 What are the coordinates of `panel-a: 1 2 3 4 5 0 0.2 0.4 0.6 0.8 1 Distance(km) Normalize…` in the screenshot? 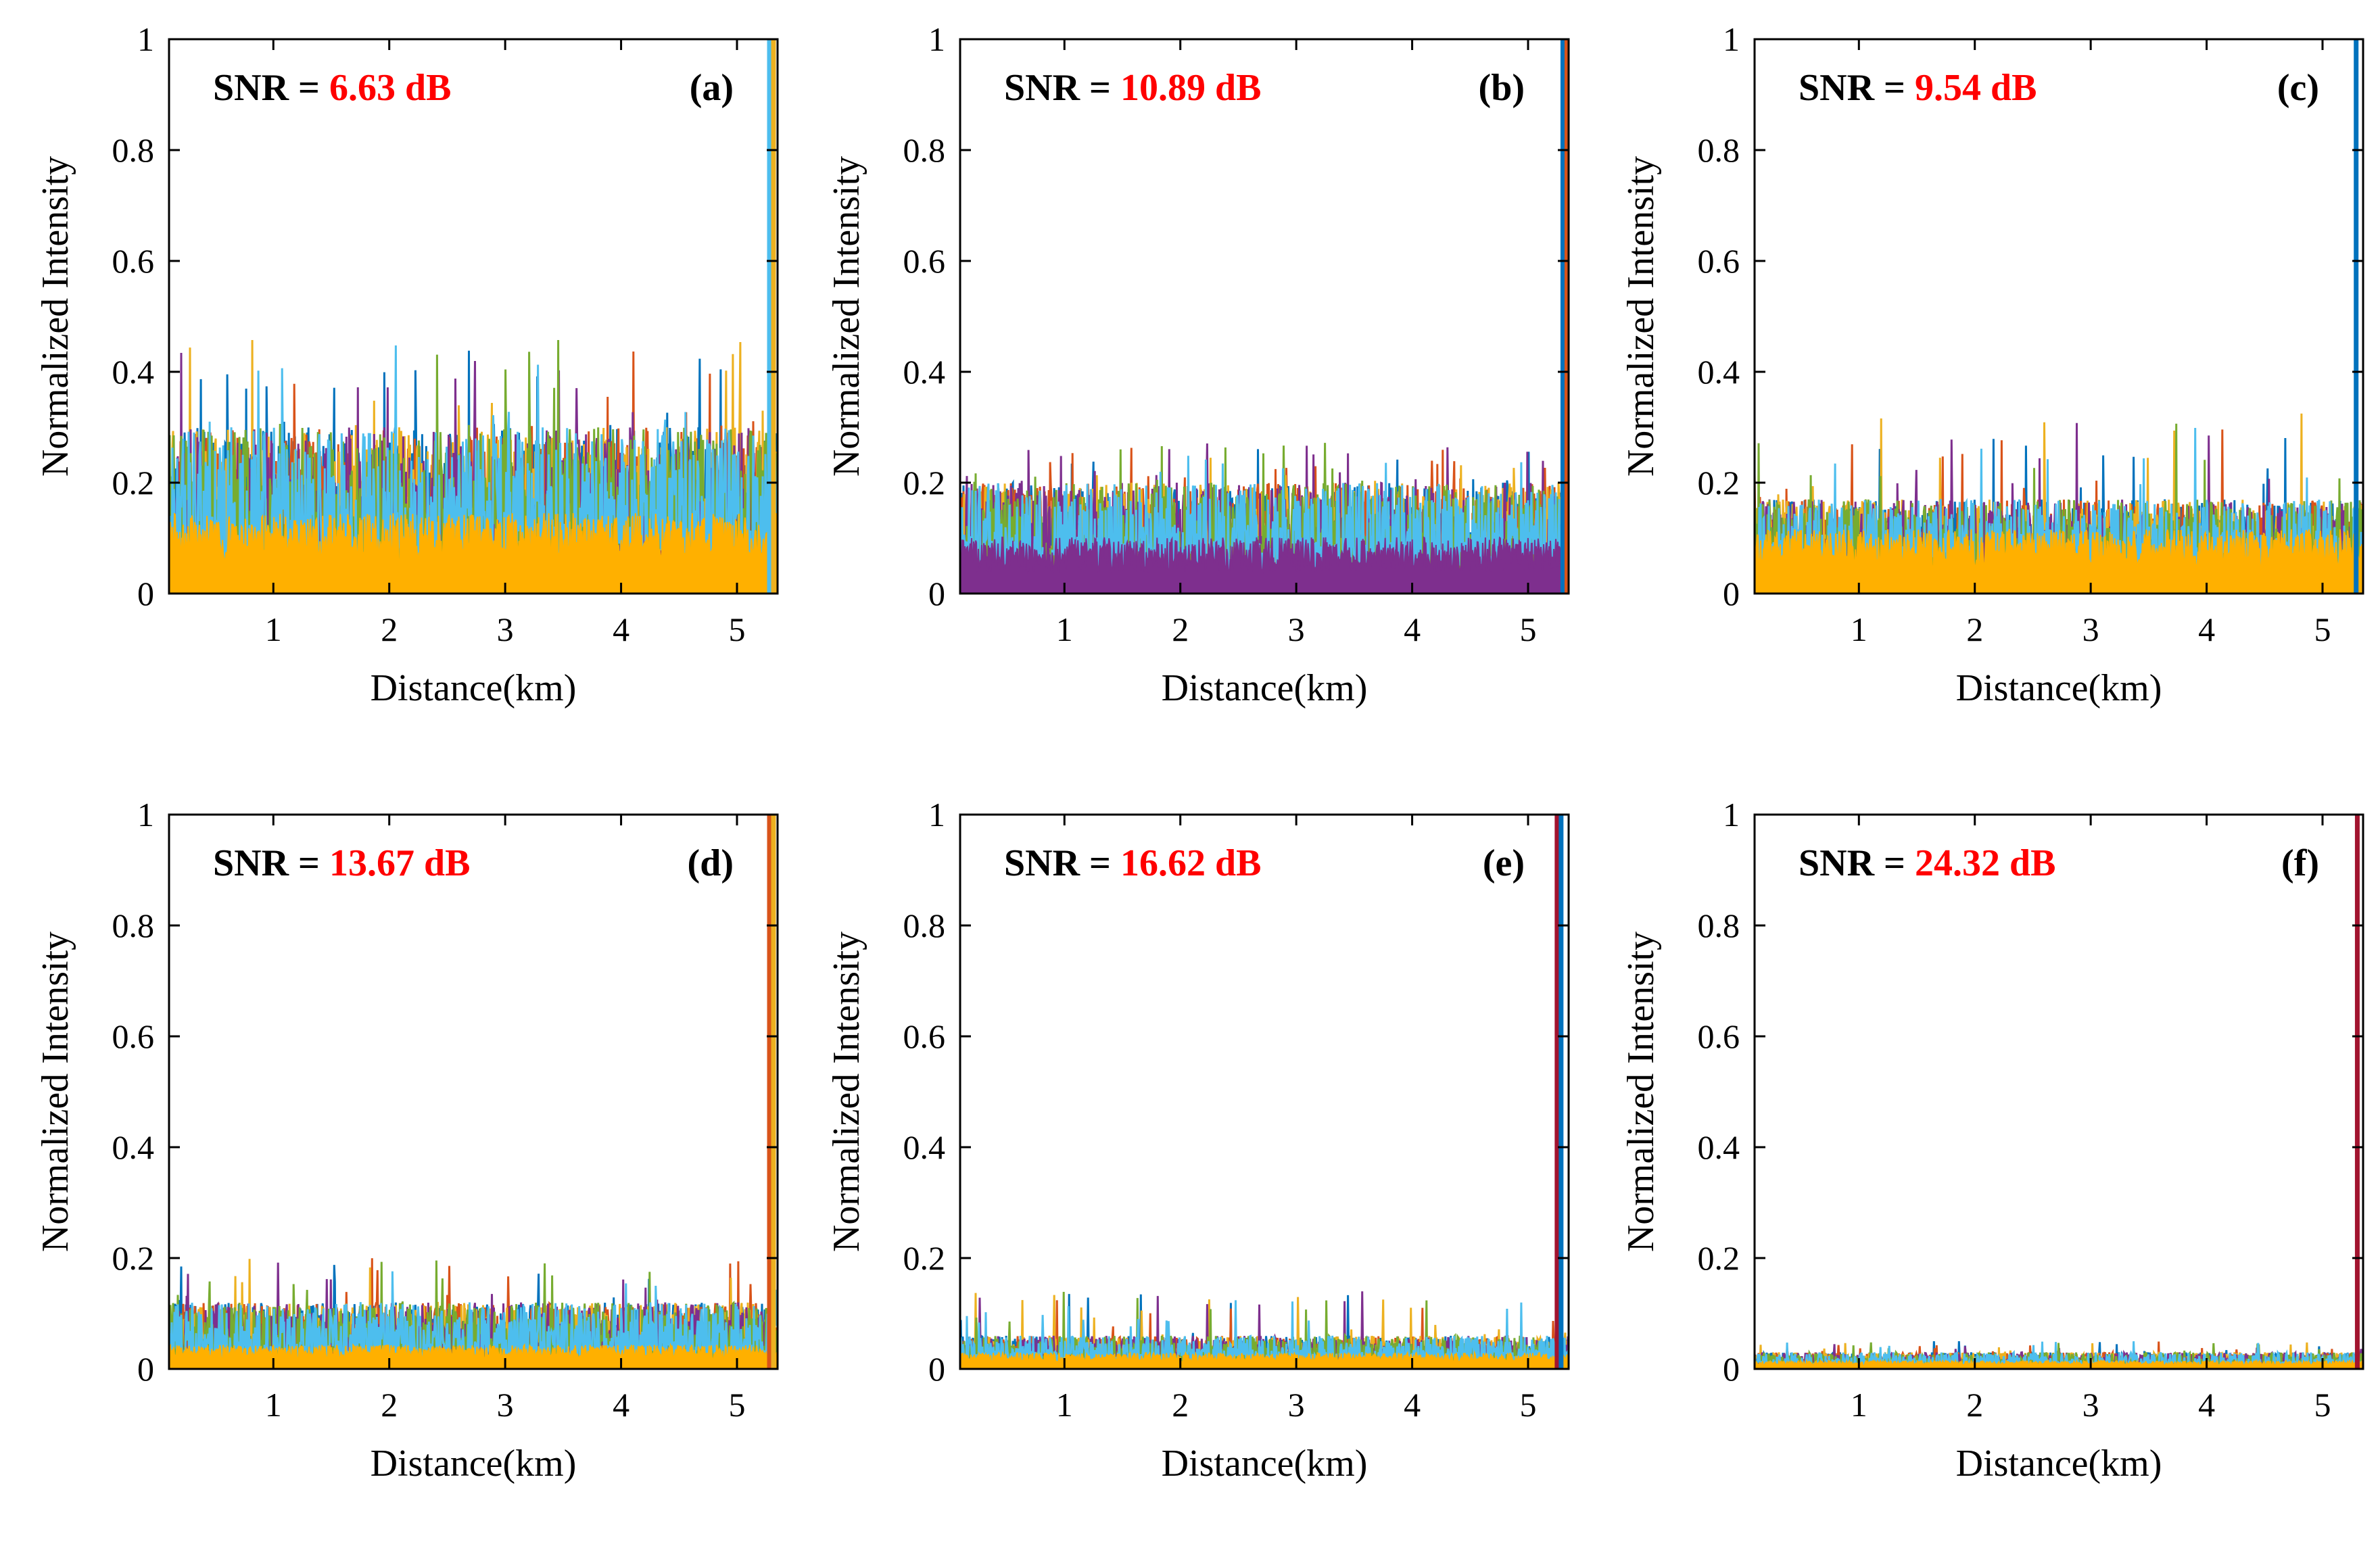 It's located at (407, 364).